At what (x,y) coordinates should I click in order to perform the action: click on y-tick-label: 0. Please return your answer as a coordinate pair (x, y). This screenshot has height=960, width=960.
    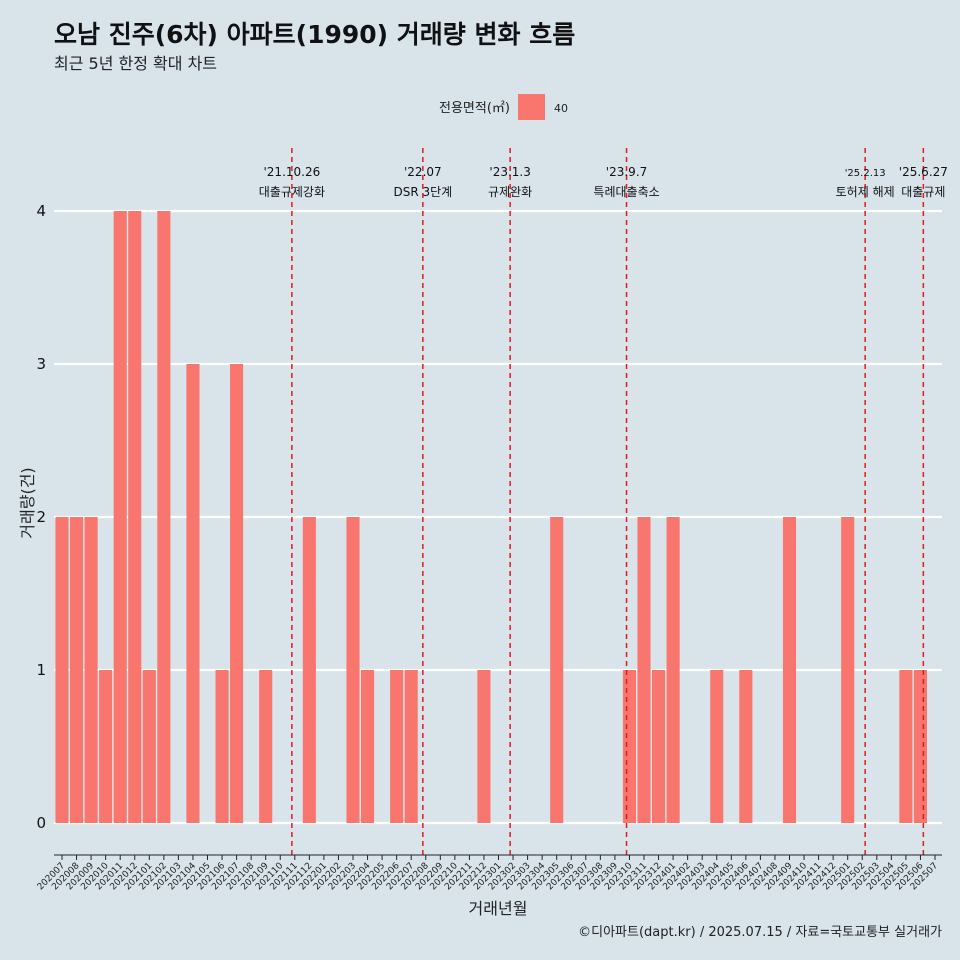
    Looking at the image, I should click on (41, 823).